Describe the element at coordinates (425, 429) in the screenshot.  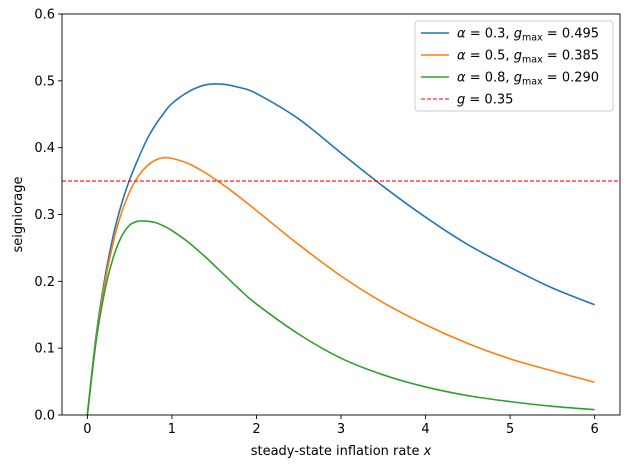
I see `x-tick-label: 4` at that location.